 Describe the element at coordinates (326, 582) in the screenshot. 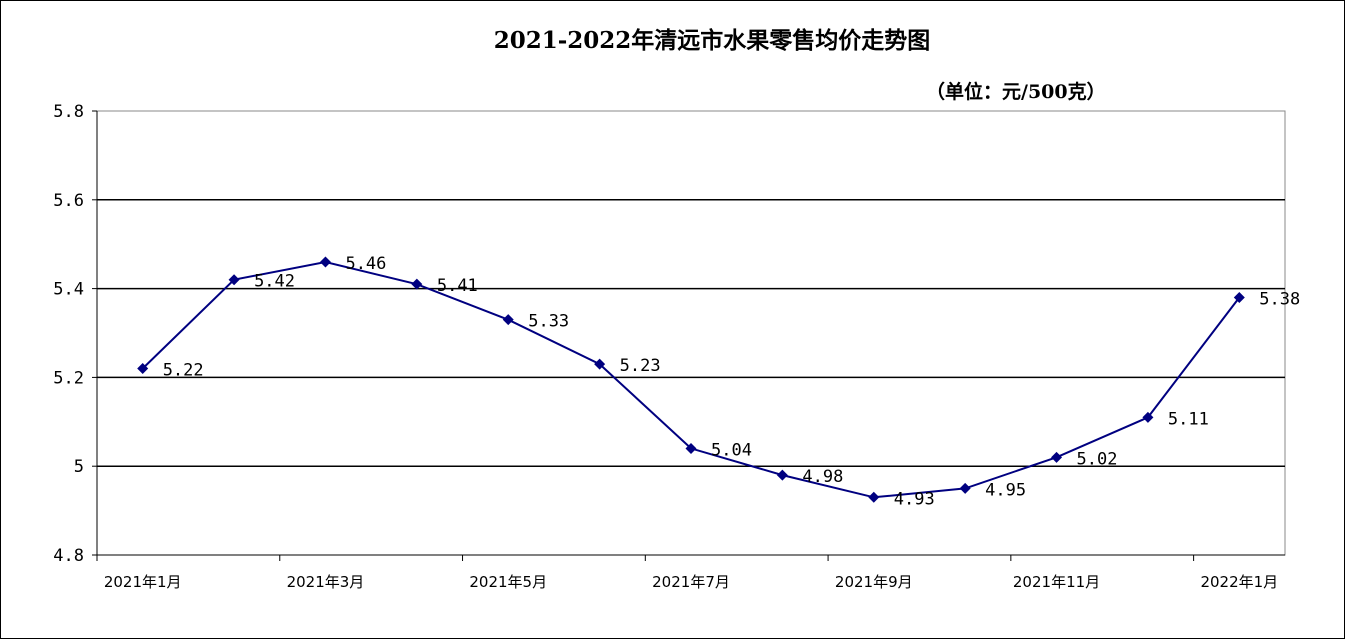

I see `x-tick-label: 2021年3月` at that location.